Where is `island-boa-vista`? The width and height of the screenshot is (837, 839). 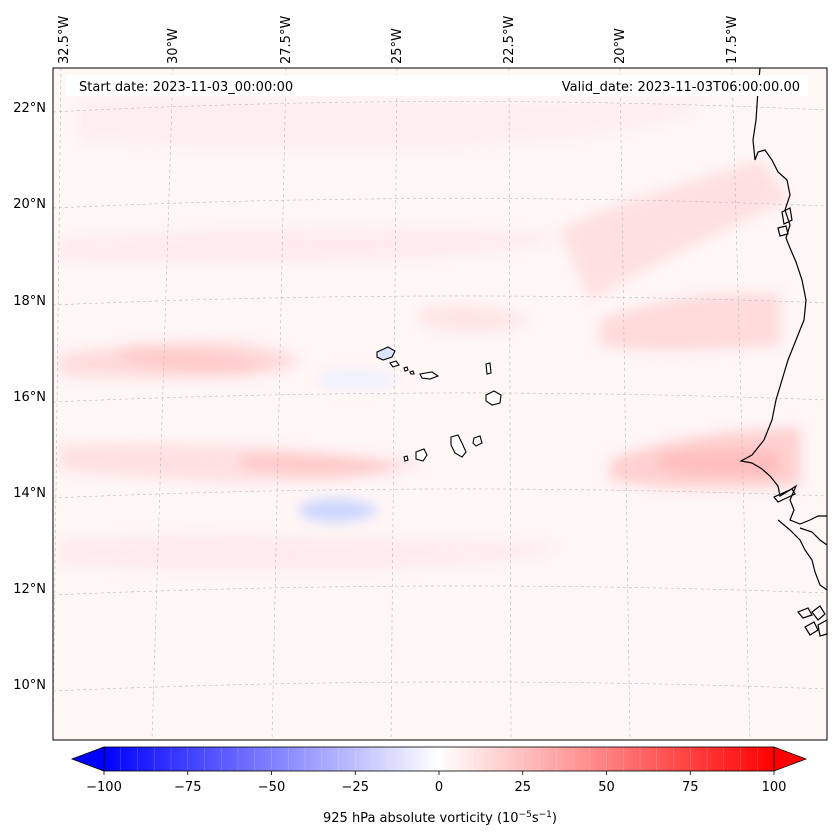 island-boa-vista is located at coordinates (493, 398).